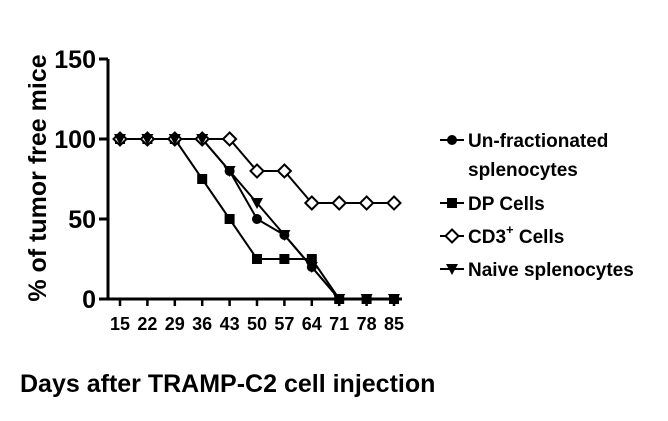 The height and width of the screenshot is (421, 668). Describe the element at coordinates (227, 384) in the screenshot. I see `x-axis-title: Days after TRAMP-C2 cell injection` at that location.